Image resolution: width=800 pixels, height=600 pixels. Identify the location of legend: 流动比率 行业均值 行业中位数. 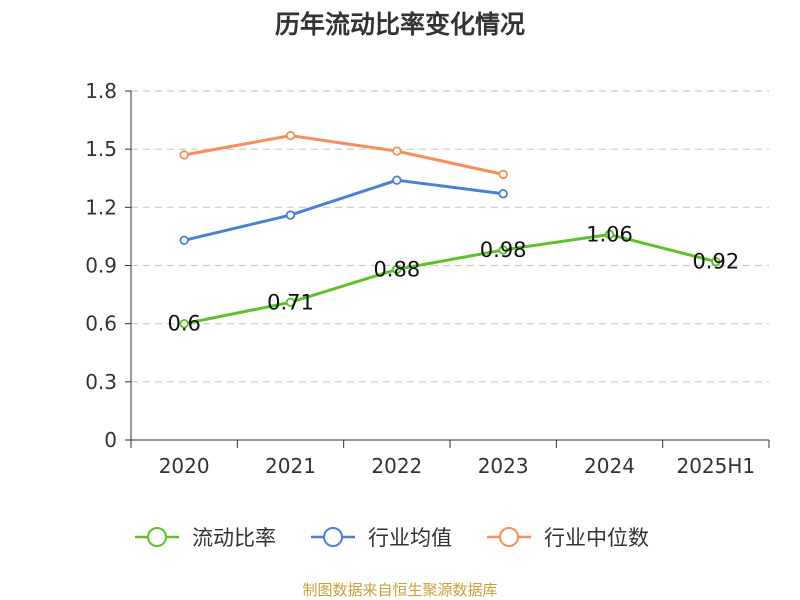
(392, 538).